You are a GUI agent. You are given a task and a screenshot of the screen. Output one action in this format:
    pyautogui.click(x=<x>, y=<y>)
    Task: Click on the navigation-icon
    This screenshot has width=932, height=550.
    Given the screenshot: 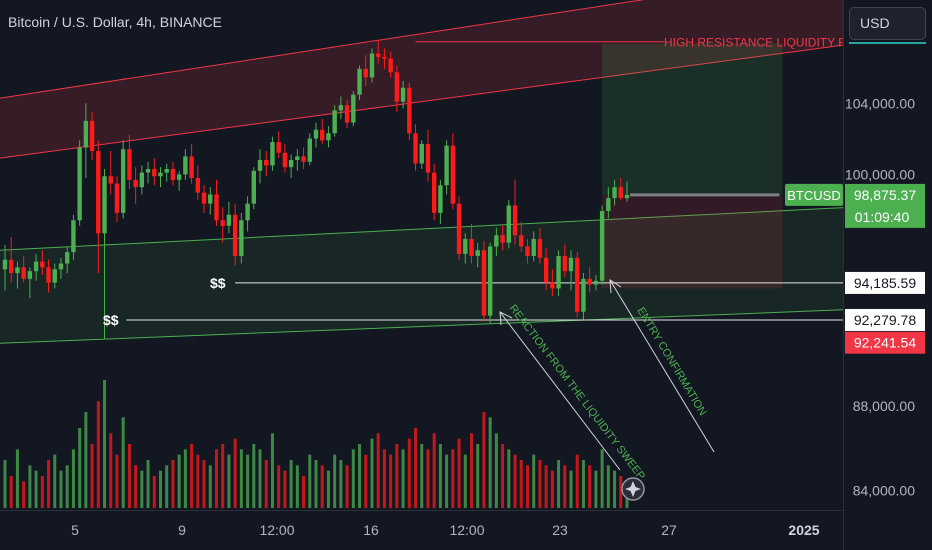 What is the action you would take?
    pyautogui.click(x=633, y=489)
    